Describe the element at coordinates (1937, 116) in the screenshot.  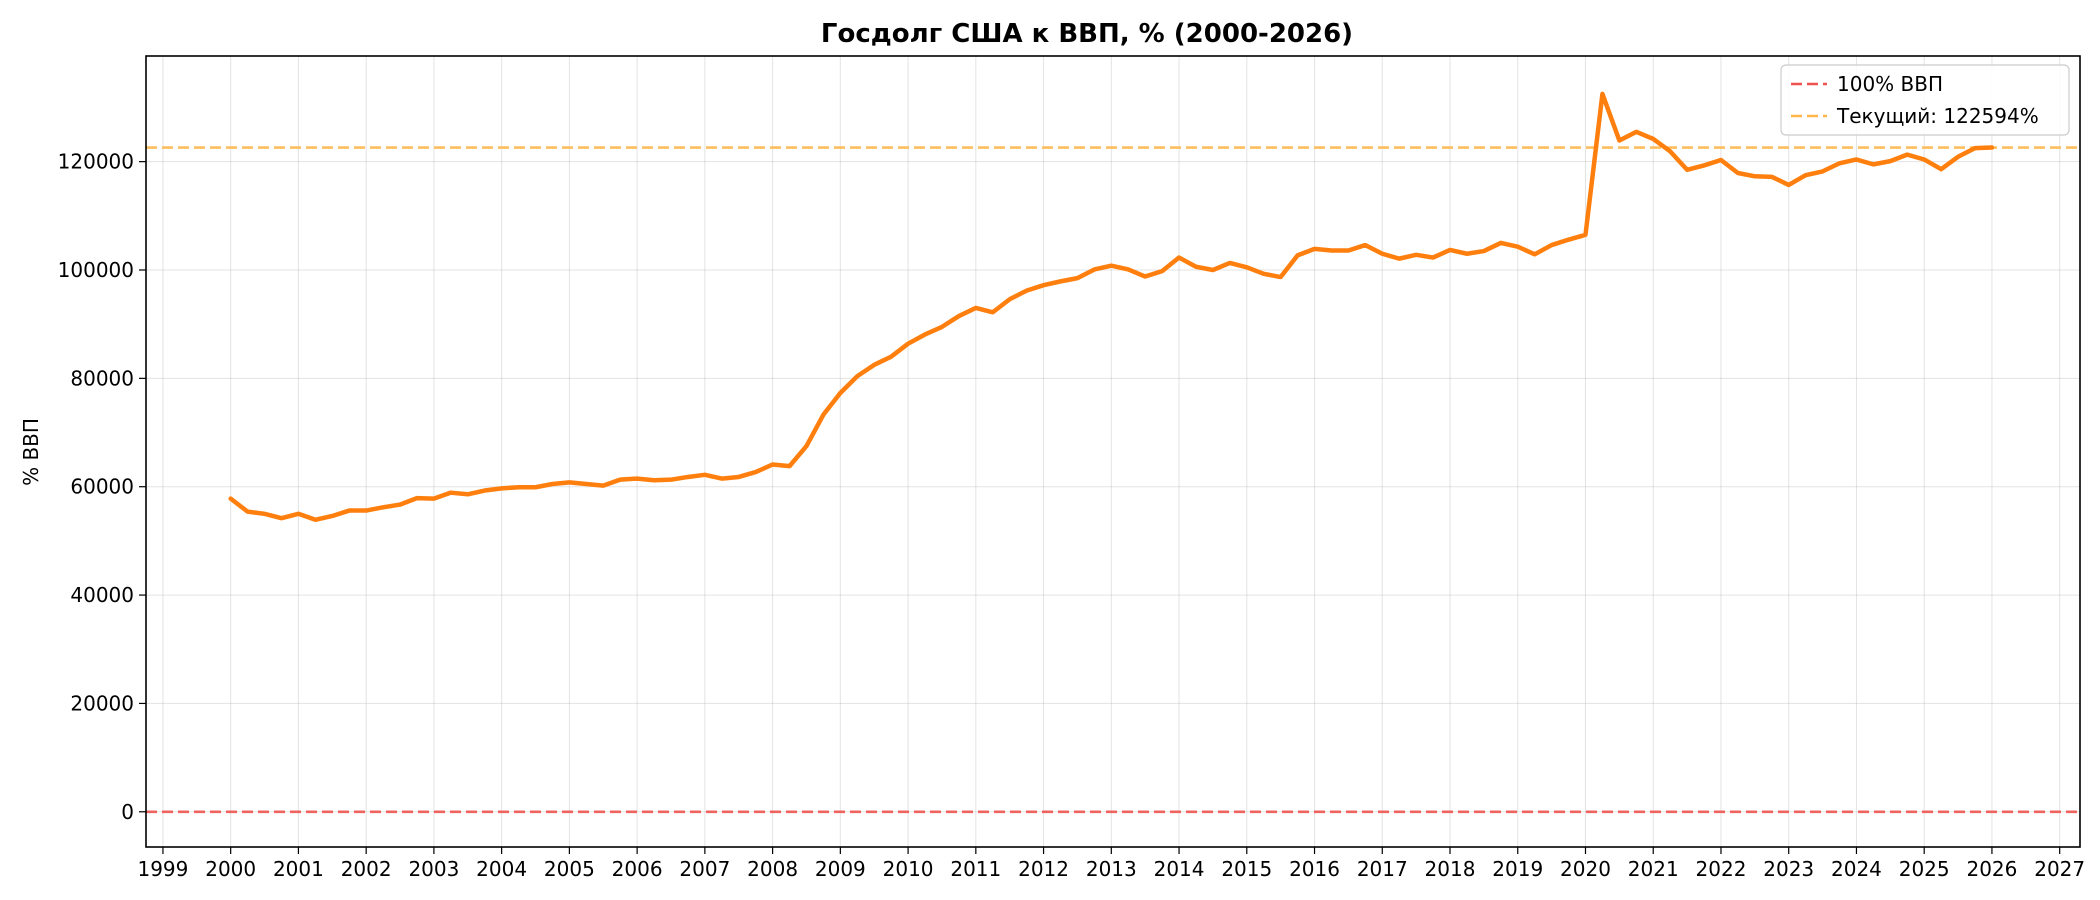
I see `legend-label: Текущий: 122594%` at that location.